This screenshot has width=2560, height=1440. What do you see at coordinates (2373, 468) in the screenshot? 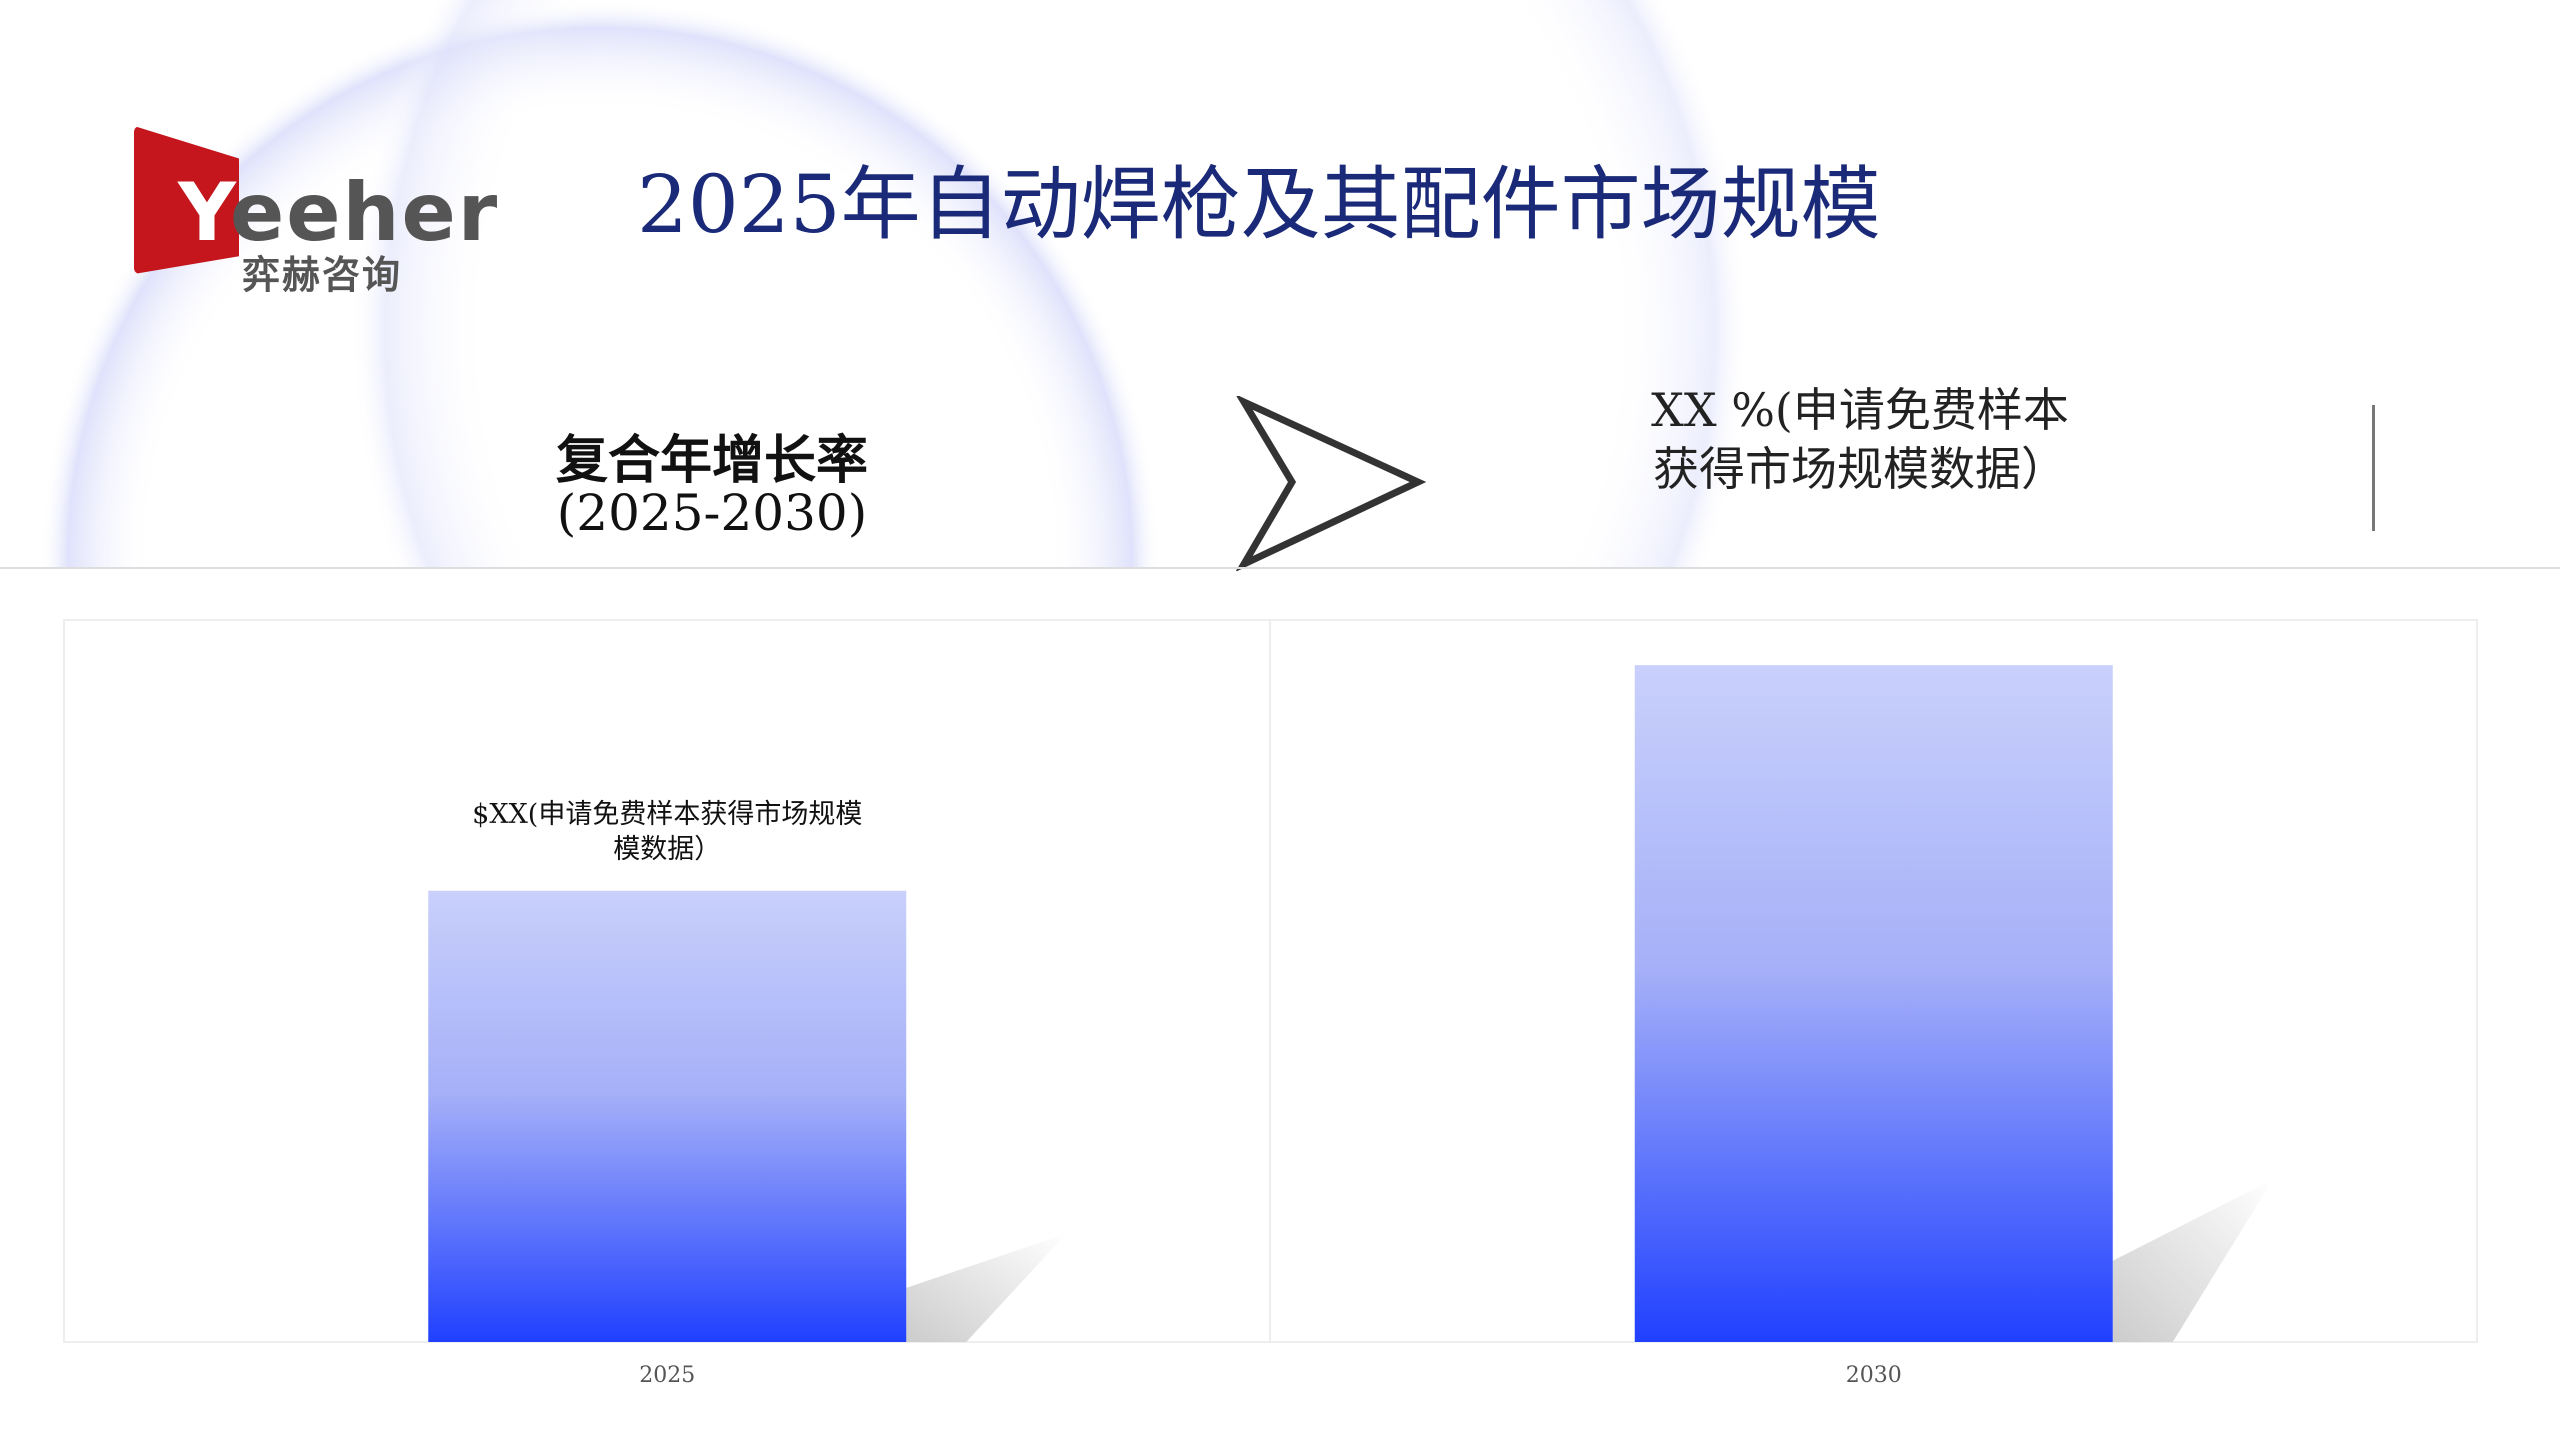
I see `divider-vertical` at bounding box center [2373, 468].